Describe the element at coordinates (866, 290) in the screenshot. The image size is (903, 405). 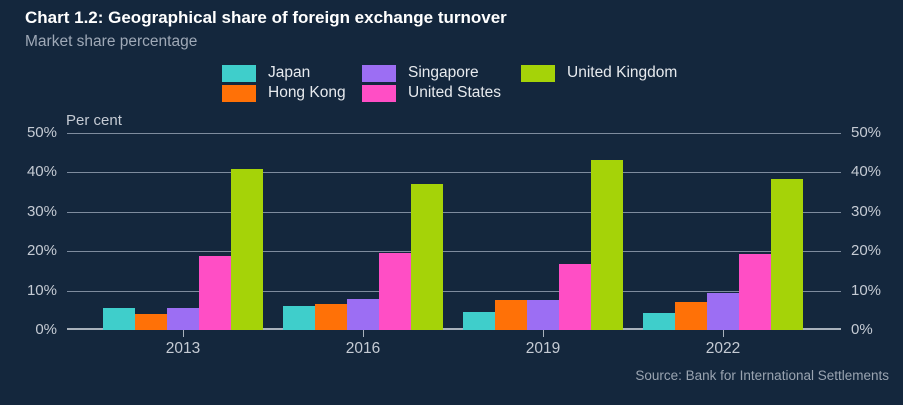
I see `y-axis-right-tick-10%: 10%` at that location.